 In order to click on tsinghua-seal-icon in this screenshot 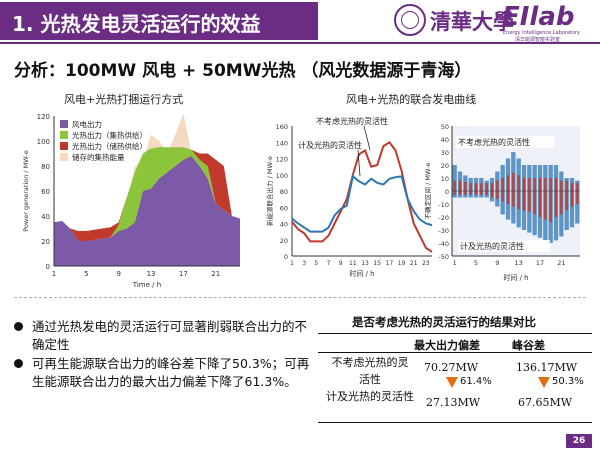, I will do `click(410, 20)`.